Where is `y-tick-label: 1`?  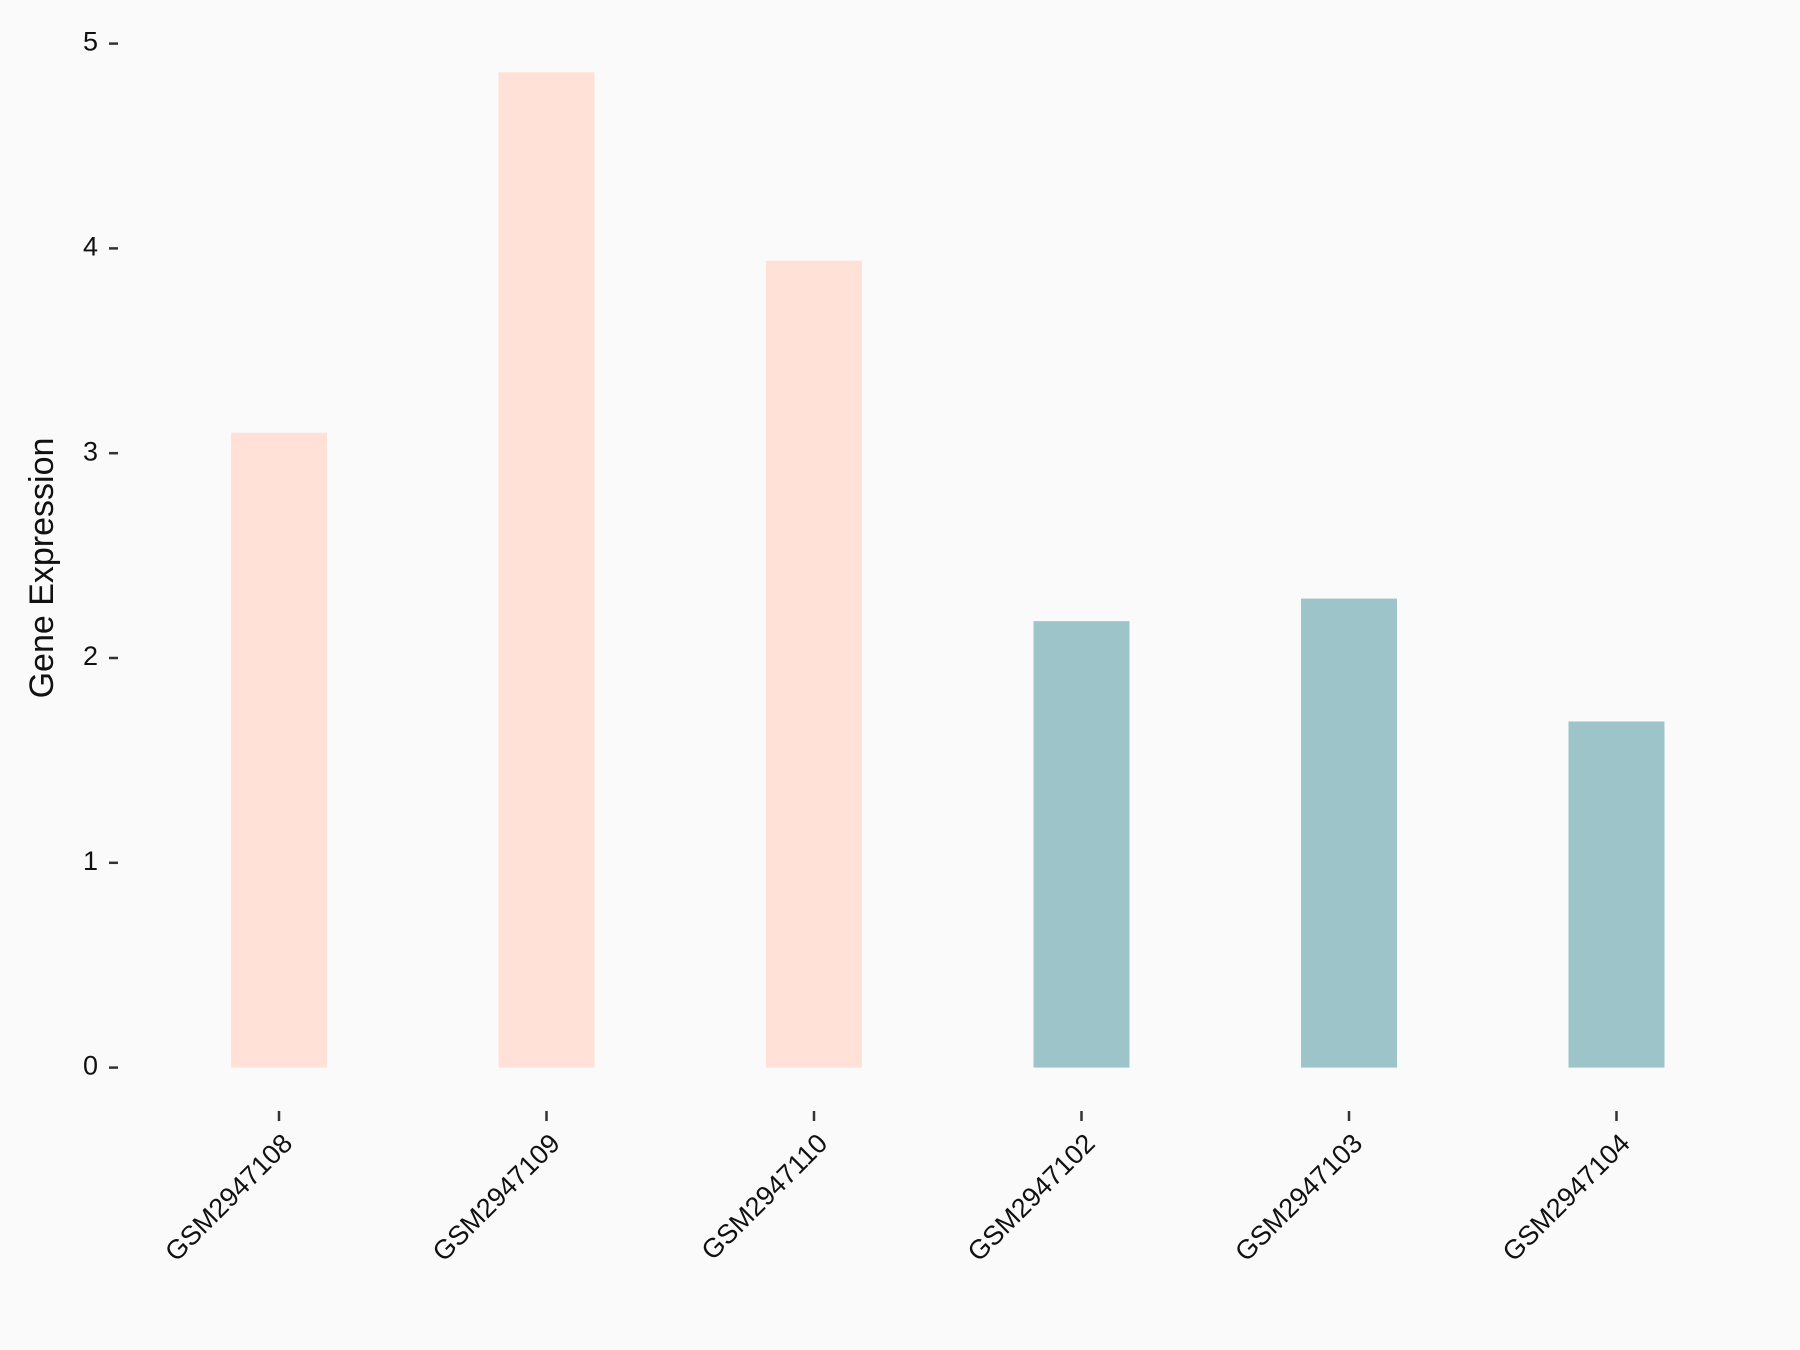
y-tick-label: 1 is located at coordinates (90, 861).